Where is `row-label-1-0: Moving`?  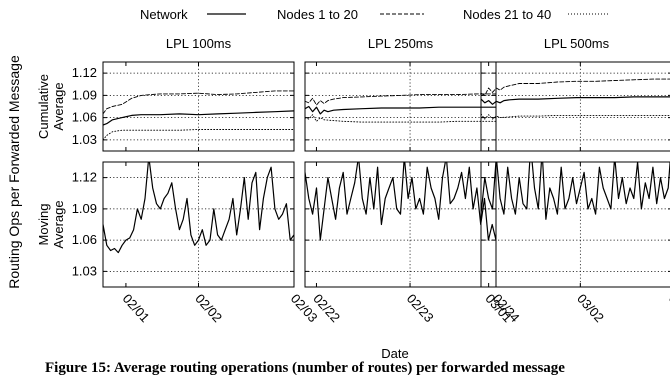
row-label-1-0: Moving is located at coordinates (43, 225).